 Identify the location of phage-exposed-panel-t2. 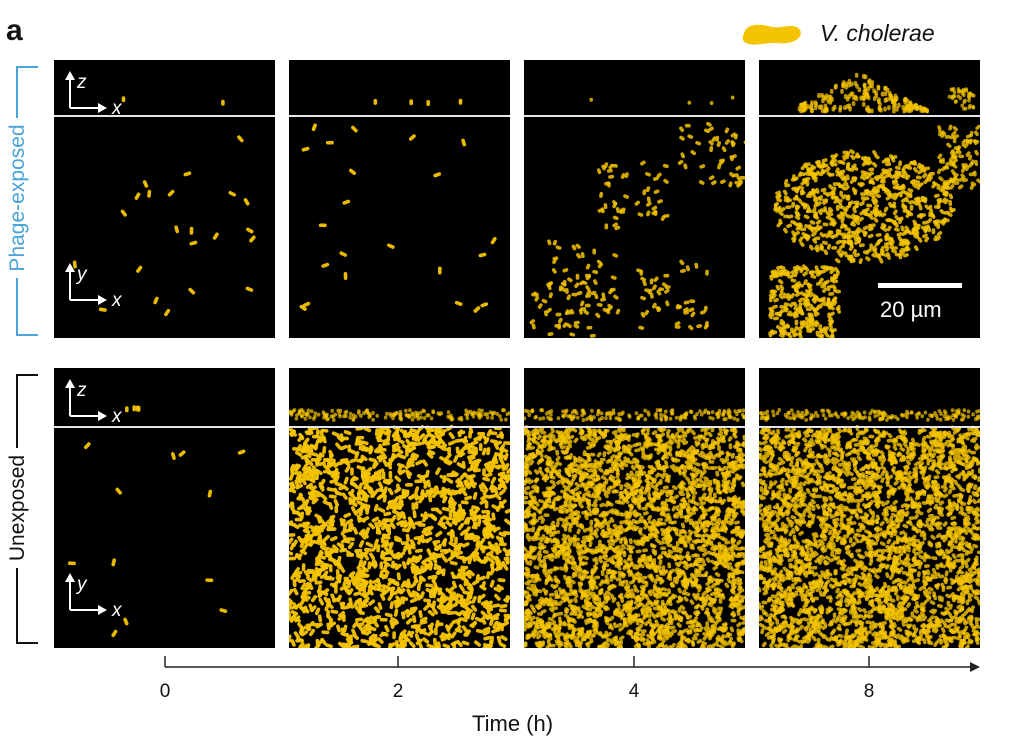
(399, 199).